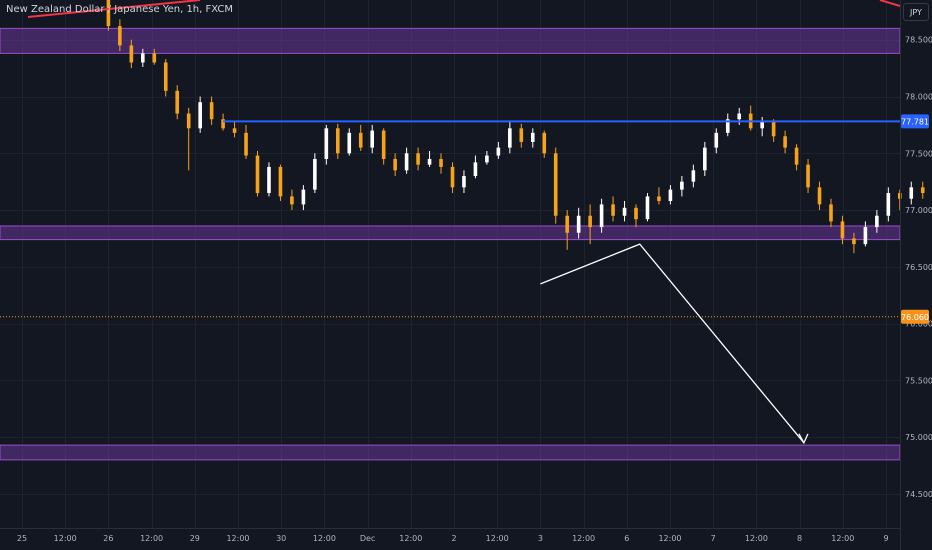 This screenshot has height=550, width=932. Describe the element at coordinates (367, 538) in the screenshot. I see `time-tick-label: Dec` at that location.